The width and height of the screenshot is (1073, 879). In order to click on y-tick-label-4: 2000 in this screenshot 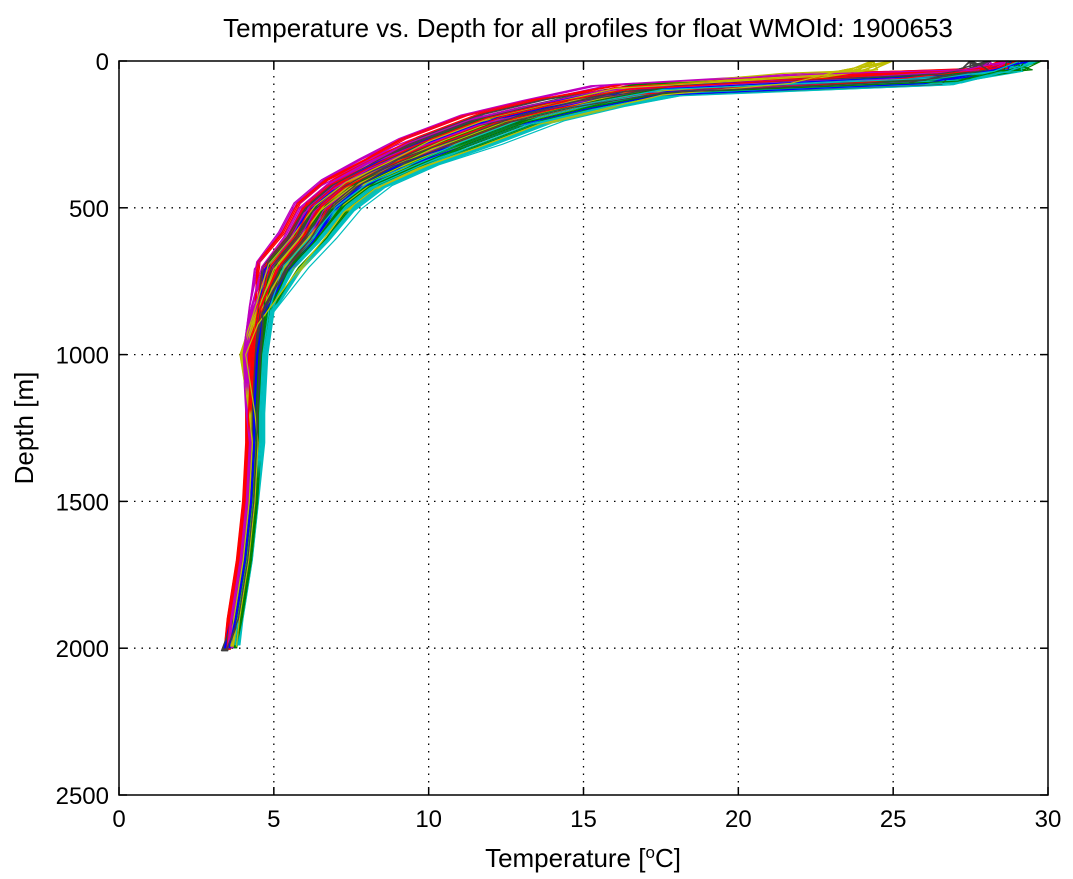, I will do `click(82, 649)`.